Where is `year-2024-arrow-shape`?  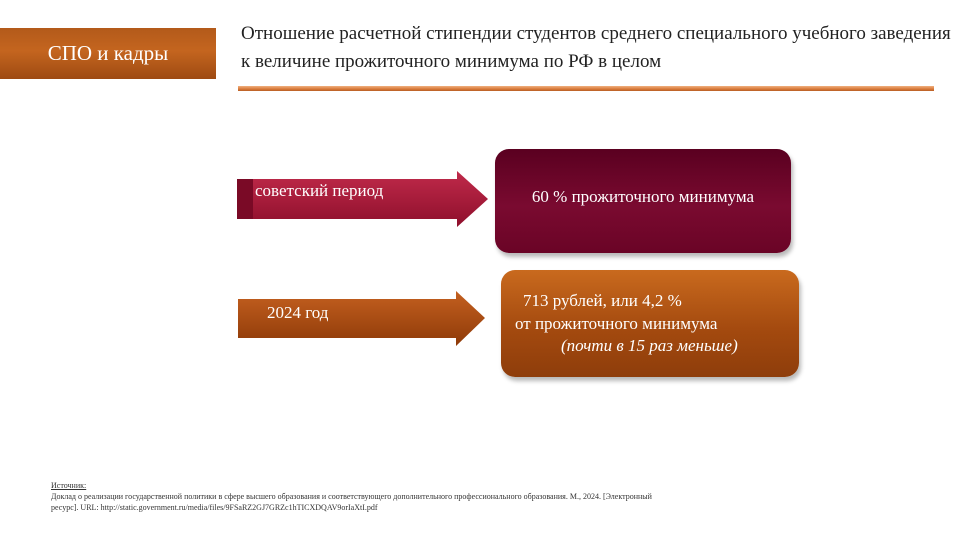 year-2024-arrow-shape is located at coordinates (361, 318).